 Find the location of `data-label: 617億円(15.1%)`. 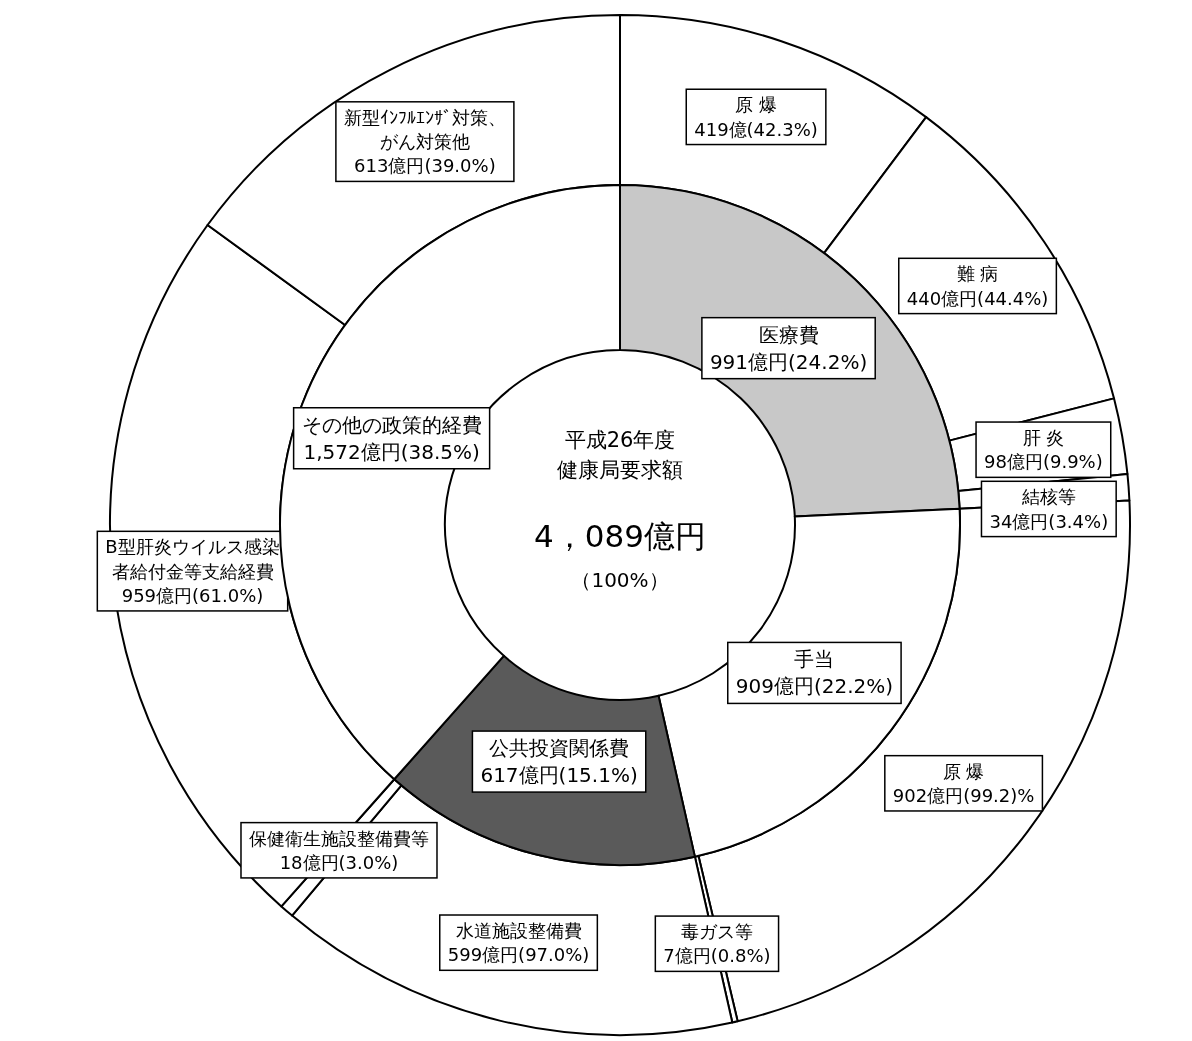

data-label: 617億円(15.1%) is located at coordinates (559, 775).